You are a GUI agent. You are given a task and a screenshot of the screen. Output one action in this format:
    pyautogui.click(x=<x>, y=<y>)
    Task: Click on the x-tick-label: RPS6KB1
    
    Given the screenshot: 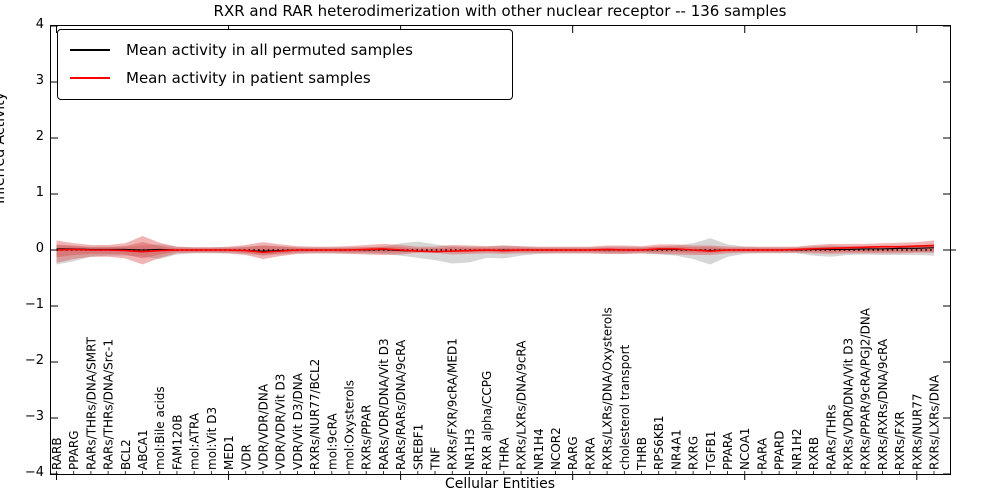 What is the action you would take?
    pyautogui.click(x=659, y=442)
    